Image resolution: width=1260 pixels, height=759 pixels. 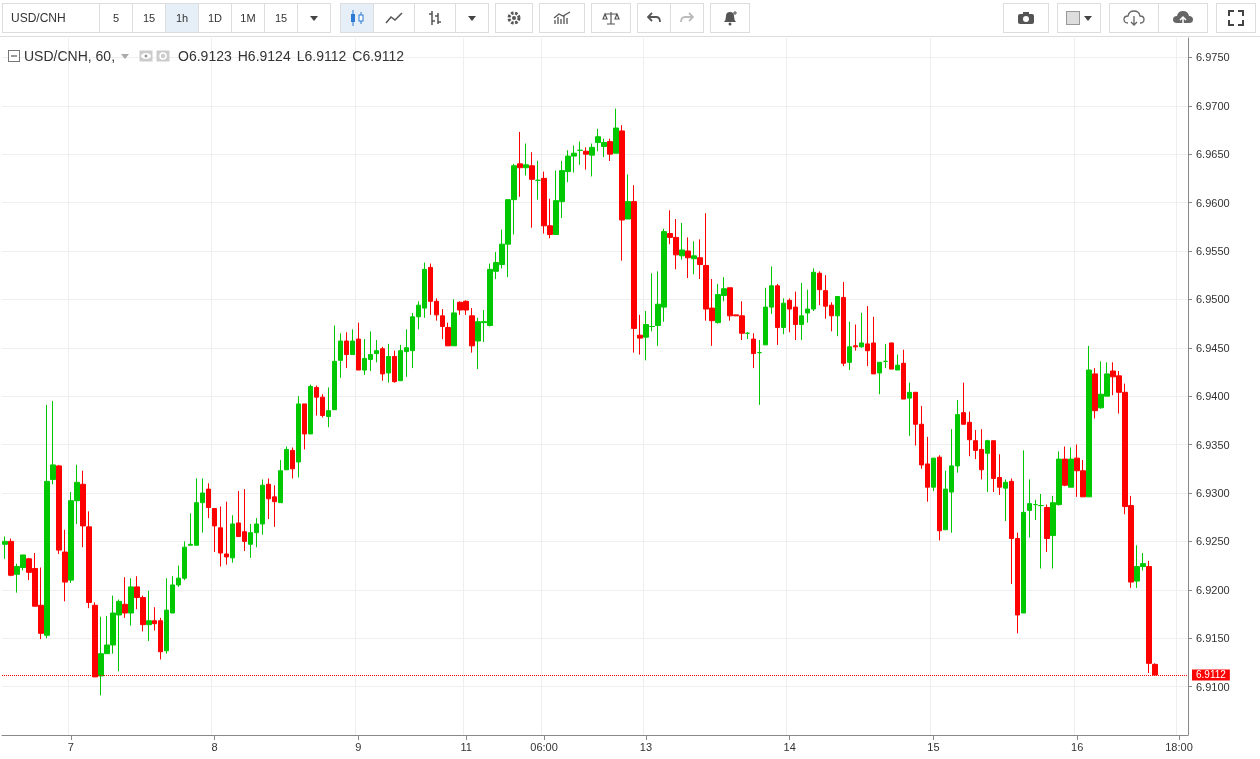 What do you see at coordinates (1213, 686) in the screenshot?
I see `y-tick-label: 6.9100` at bounding box center [1213, 686].